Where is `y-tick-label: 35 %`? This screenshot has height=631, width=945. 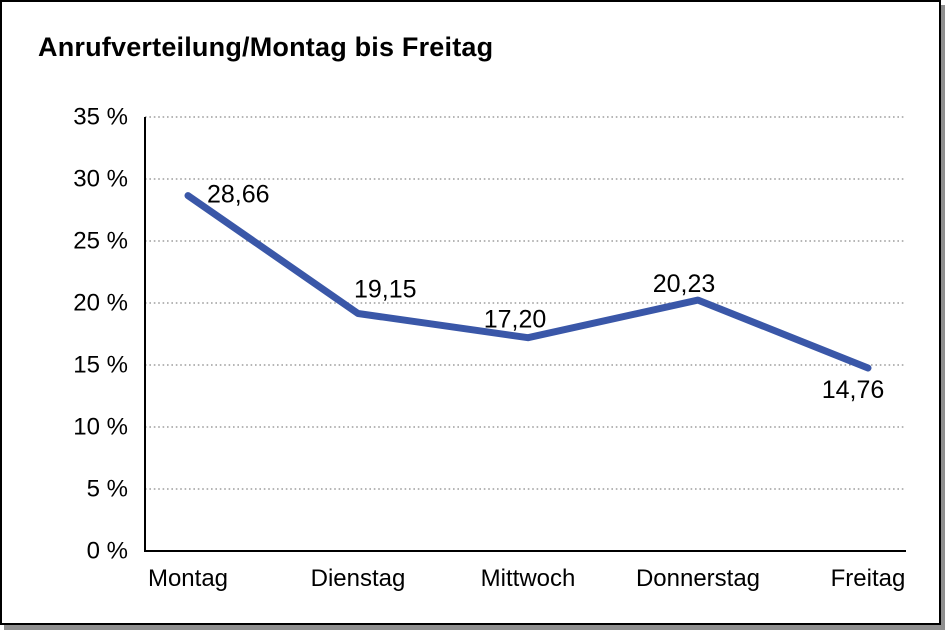
y-tick-label: 35 % is located at coordinates (100, 117).